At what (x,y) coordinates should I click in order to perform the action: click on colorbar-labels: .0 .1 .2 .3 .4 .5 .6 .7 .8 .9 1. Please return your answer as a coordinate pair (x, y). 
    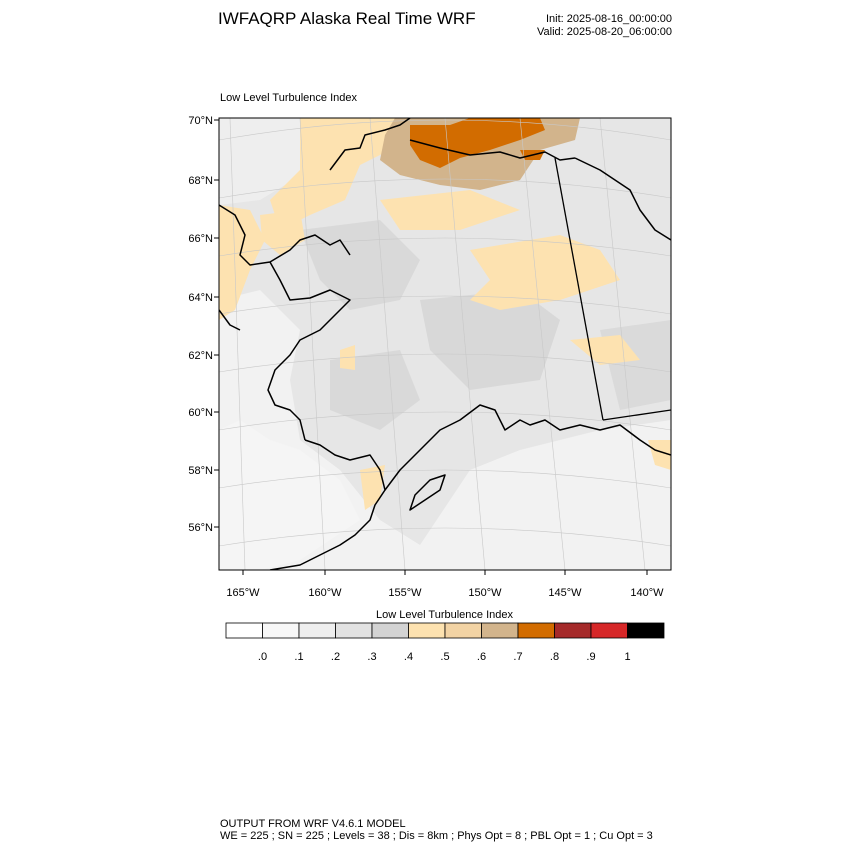
    Looking at the image, I should click on (444, 657).